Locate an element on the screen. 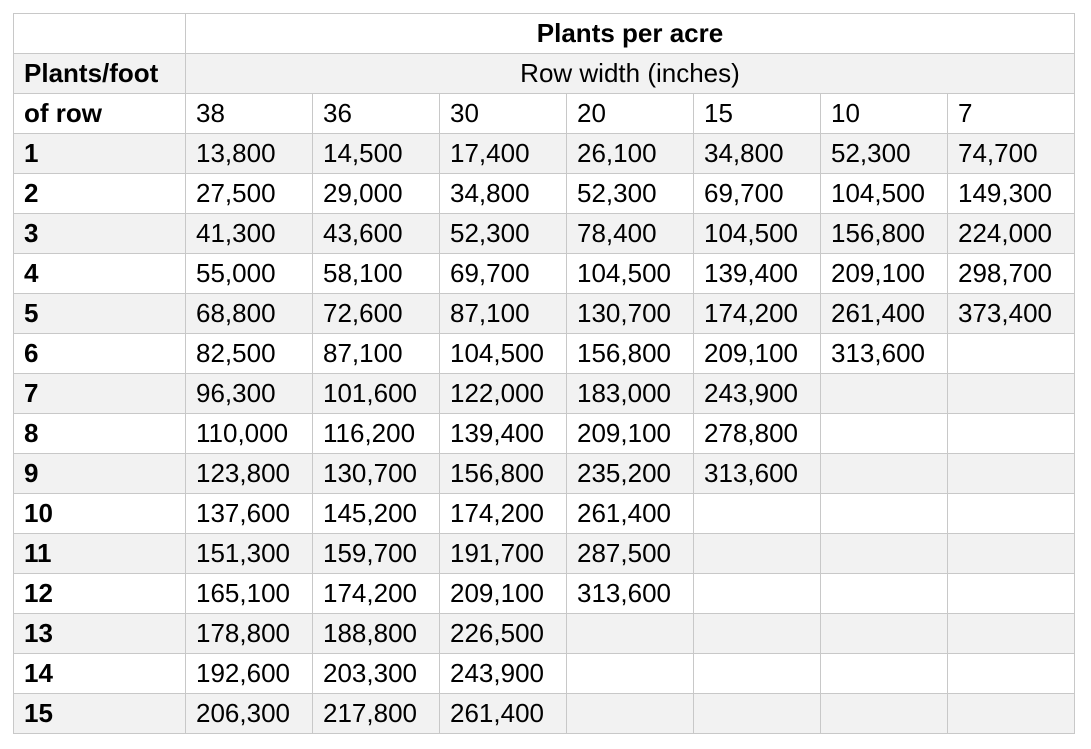 This screenshot has width=1091, height=749. row-label: 10 is located at coordinates (99, 513).